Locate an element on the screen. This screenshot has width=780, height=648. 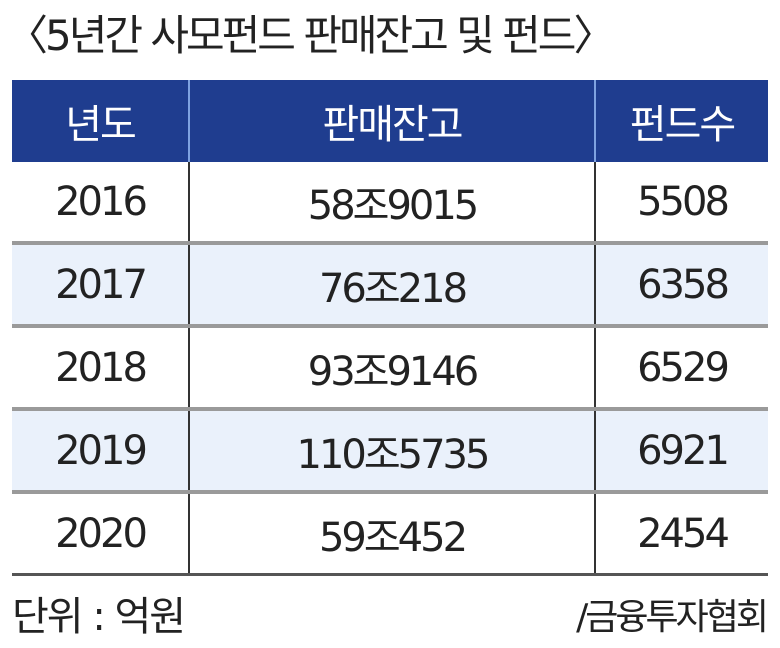
cell-year: 2019 is located at coordinates (100, 451).